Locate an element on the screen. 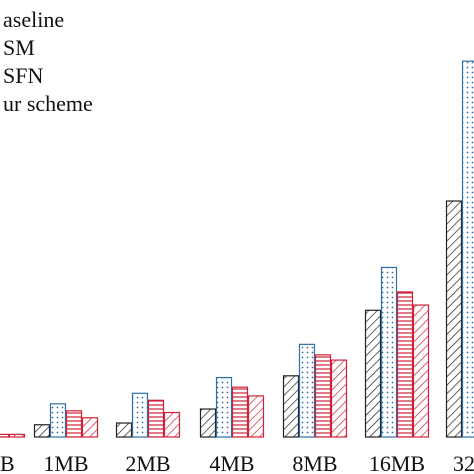  bar-sm-32mb is located at coordinates (467, 249).